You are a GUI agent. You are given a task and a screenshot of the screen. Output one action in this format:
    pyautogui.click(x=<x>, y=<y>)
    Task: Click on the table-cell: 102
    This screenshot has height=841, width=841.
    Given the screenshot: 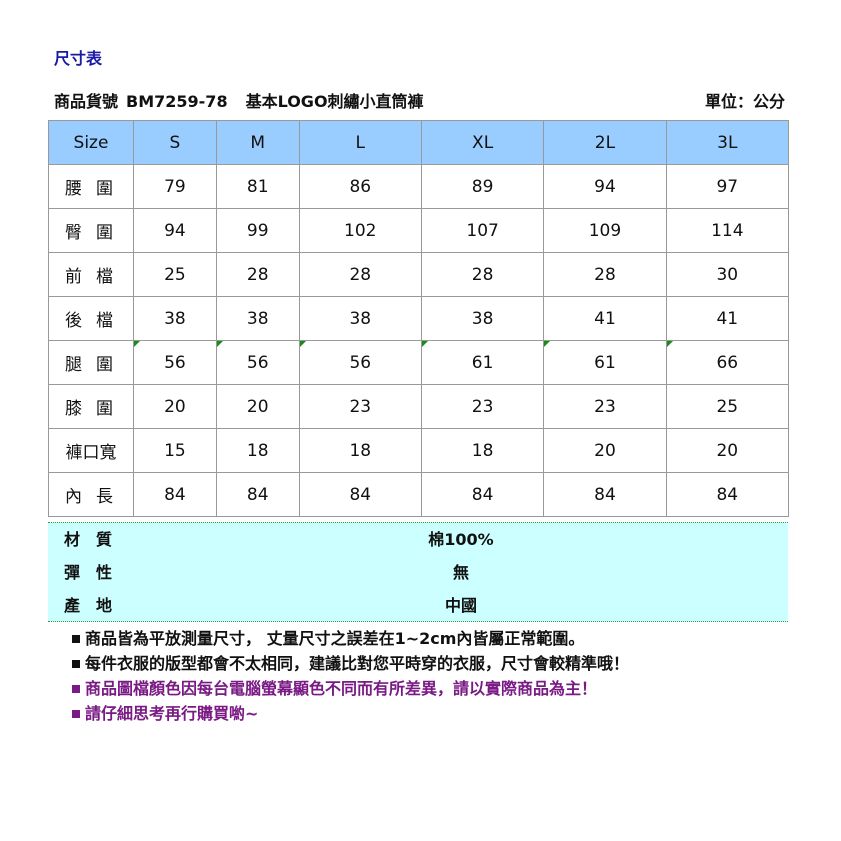 What is the action you would take?
    pyautogui.click(x=360, y=230)
    